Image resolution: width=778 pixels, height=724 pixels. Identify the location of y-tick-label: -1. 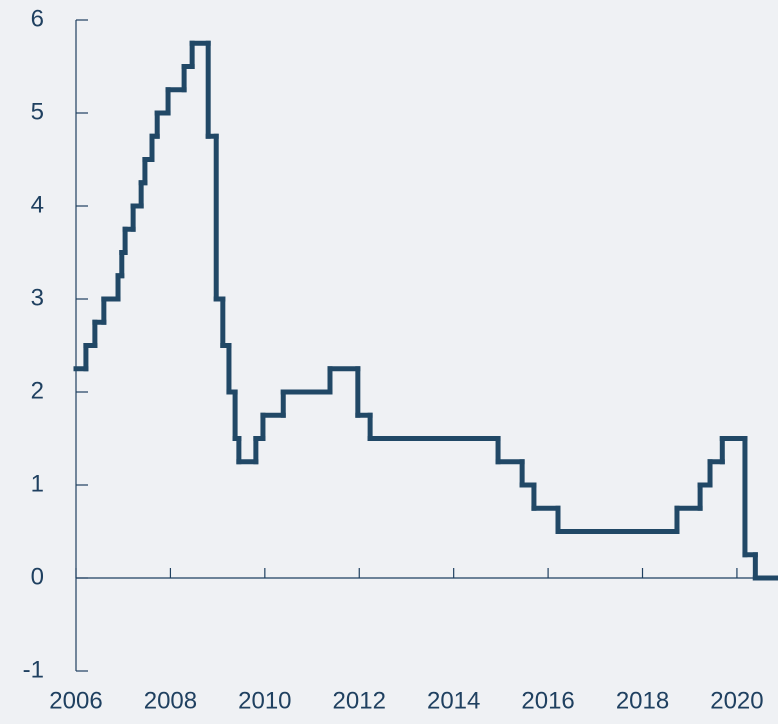
(33, 669).